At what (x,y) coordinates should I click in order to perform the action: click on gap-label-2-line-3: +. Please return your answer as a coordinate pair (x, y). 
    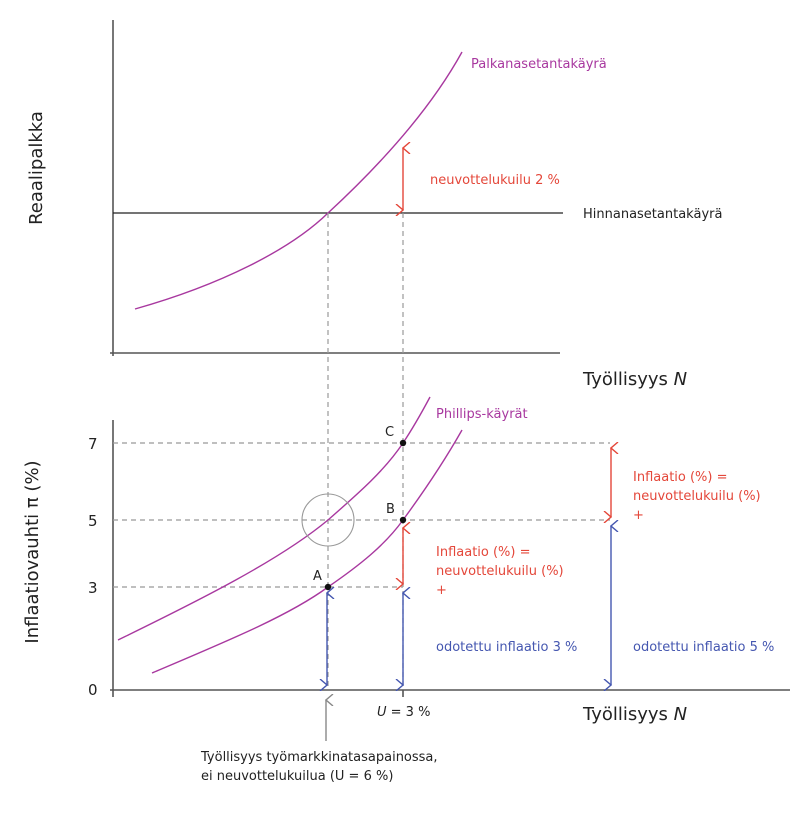
    Looking at the image, I should click on (638, 515).